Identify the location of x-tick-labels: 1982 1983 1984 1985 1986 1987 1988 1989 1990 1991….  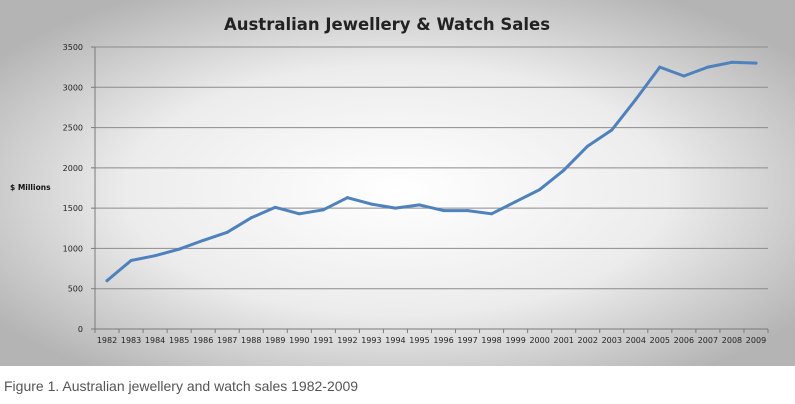
(431, 340).